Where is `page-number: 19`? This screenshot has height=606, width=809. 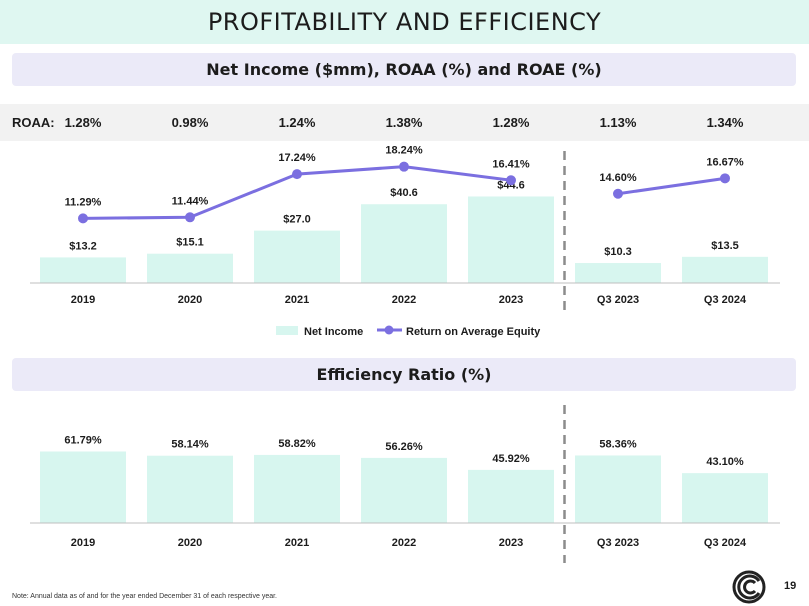
page-number: 19 is located at coordinates (790, 586).